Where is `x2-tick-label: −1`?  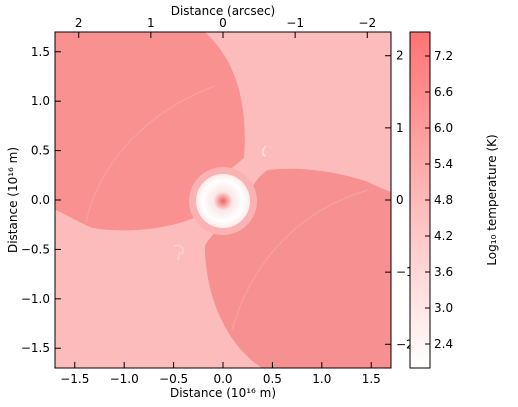
x2-tick-label: −1 is located at coordinates (295, 23).